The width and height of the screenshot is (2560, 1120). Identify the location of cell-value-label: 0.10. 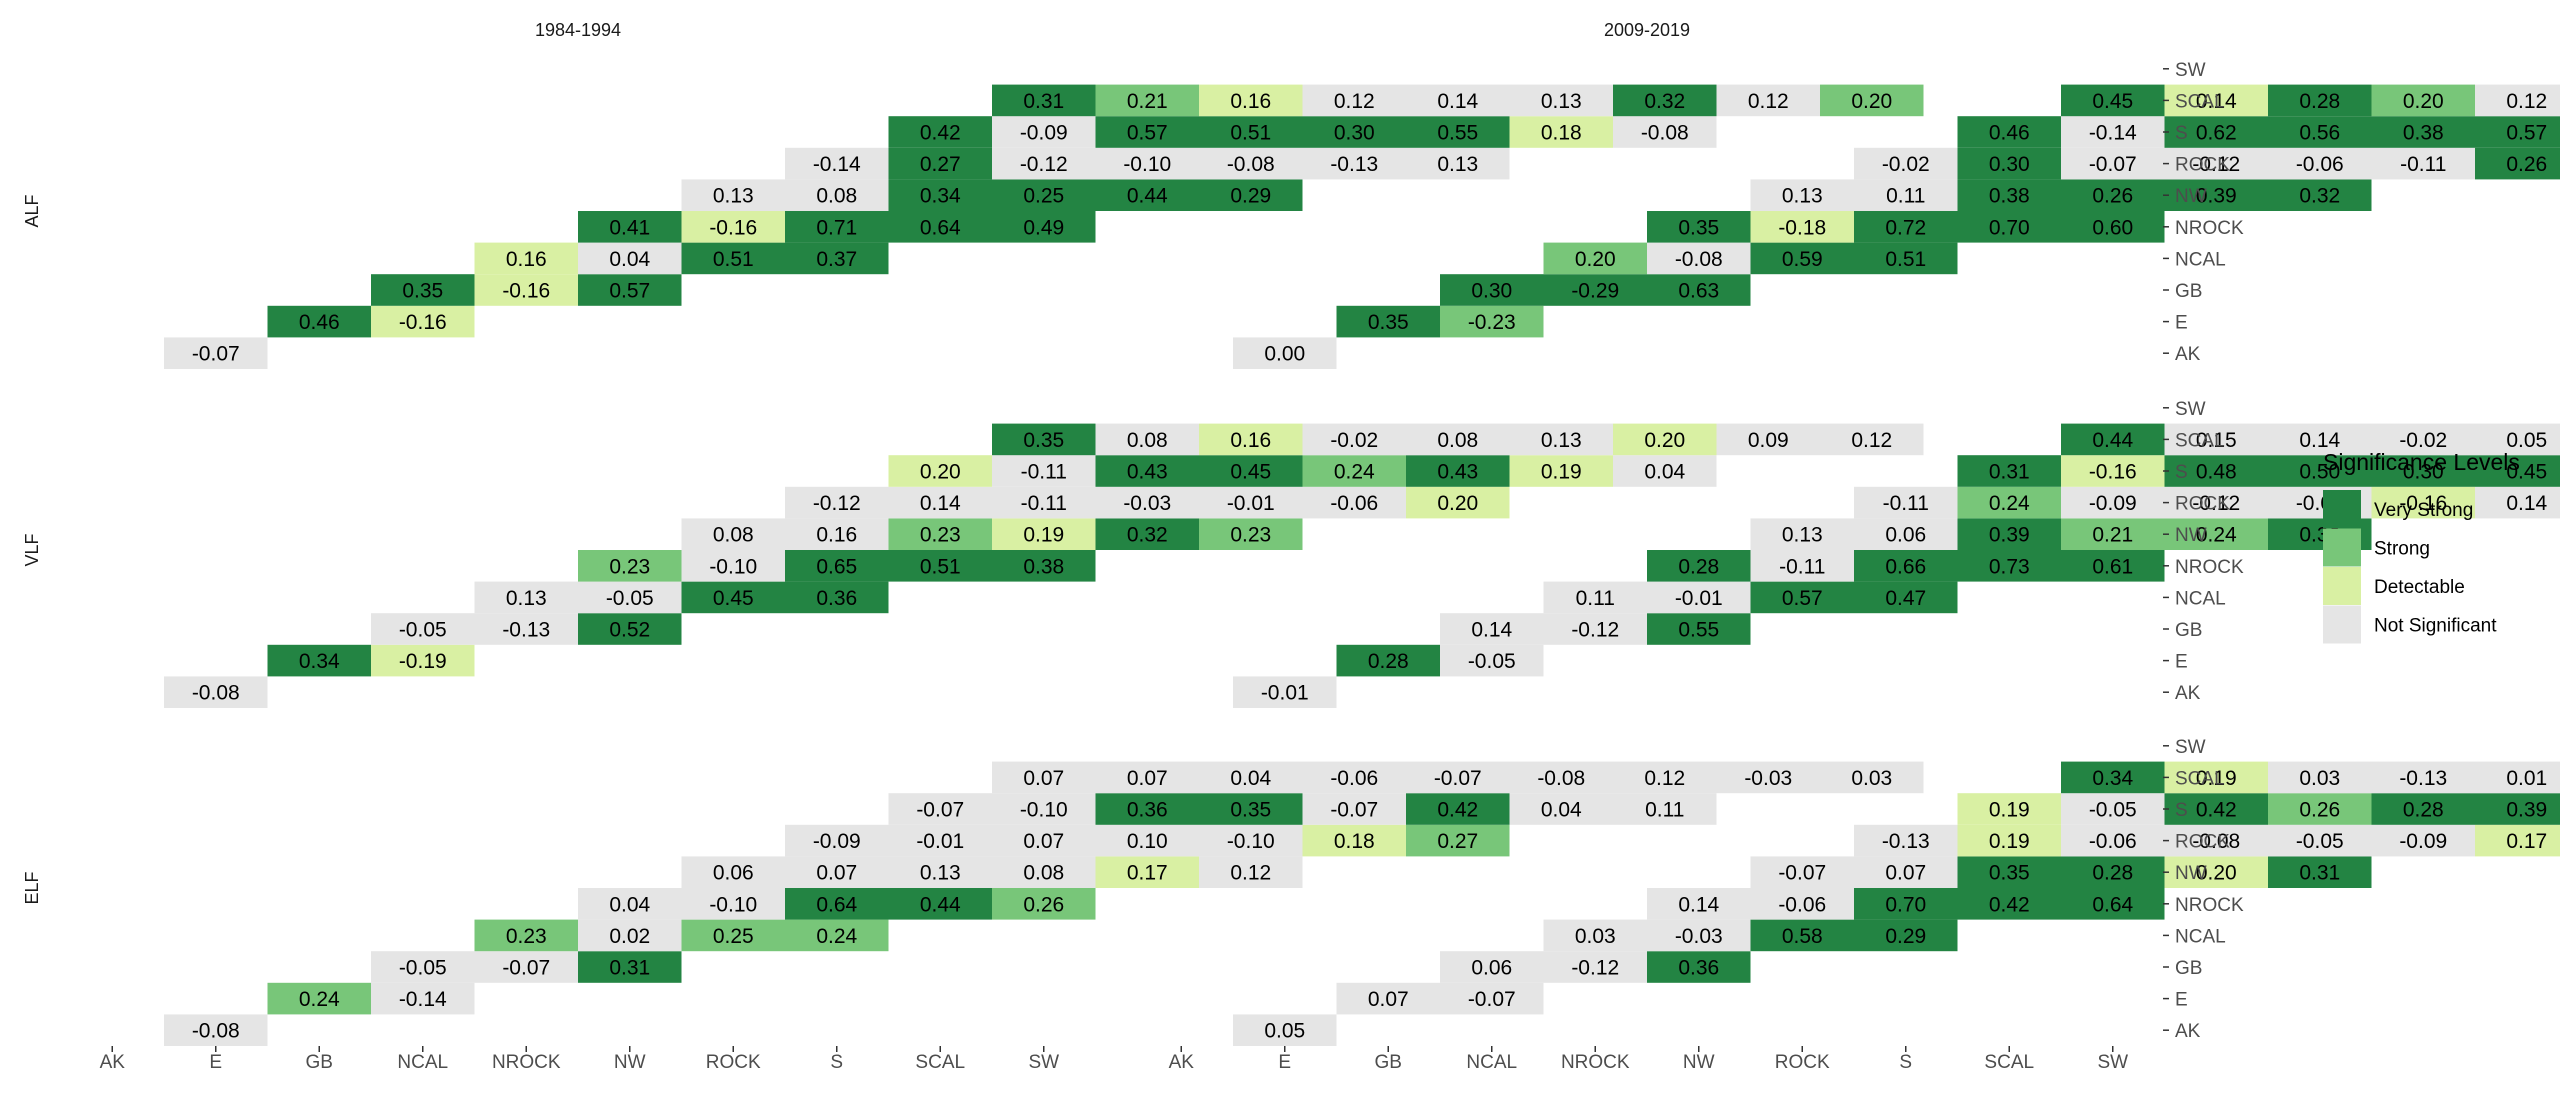
(1147, 841).